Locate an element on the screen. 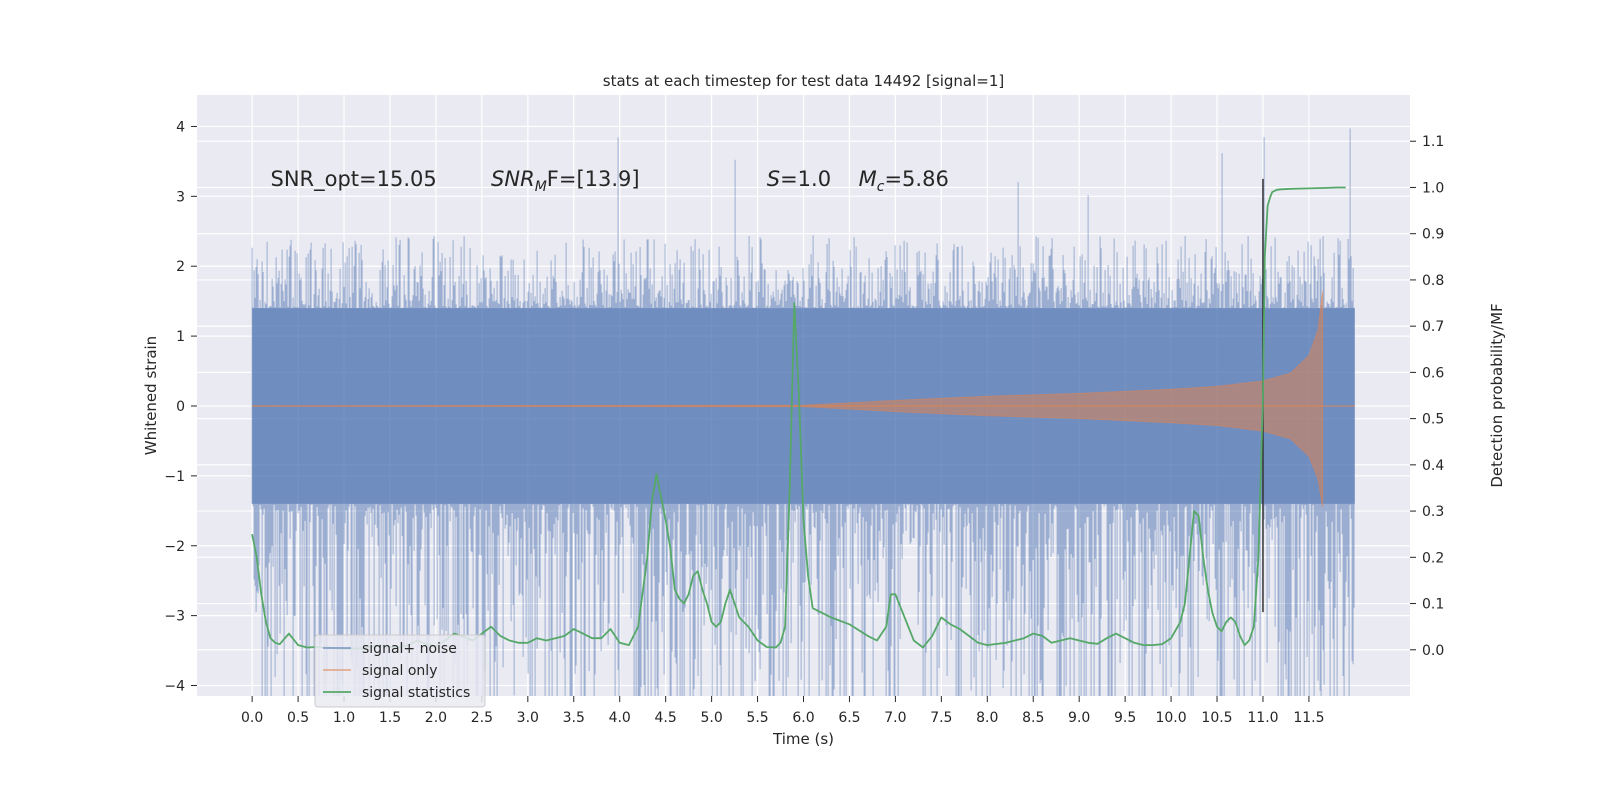  annotation-0: SNR_opt=15.05 is located at coordinates (354, 179).